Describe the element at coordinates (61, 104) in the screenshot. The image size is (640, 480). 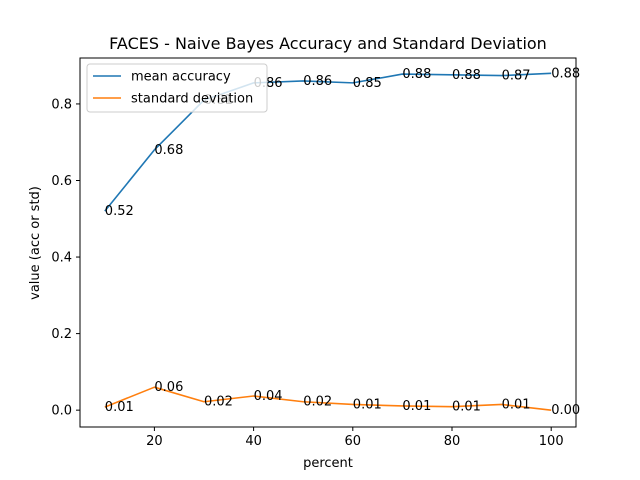
I see `y-tick-label: 0.8` at that location.